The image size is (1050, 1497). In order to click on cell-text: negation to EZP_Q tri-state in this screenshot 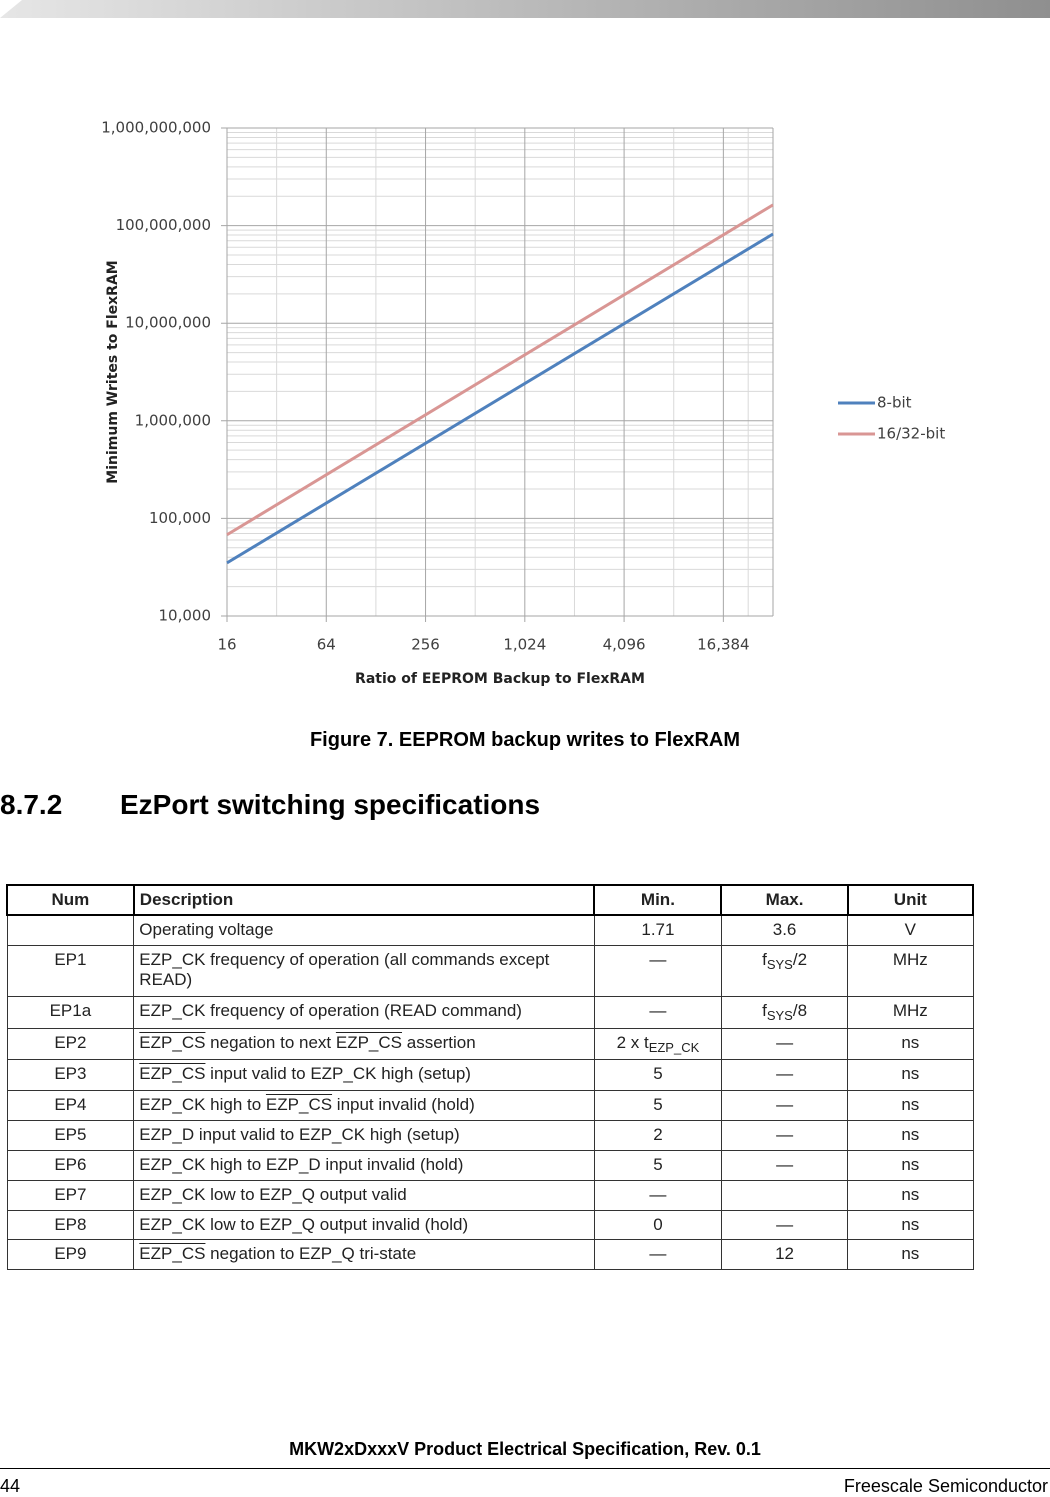, I will do `click(311, 1253)`.